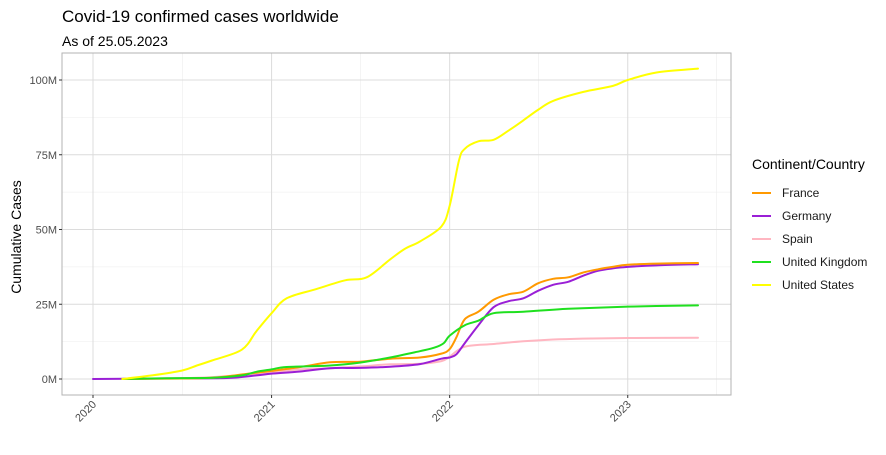 This screenshot has height=455, width=886. Describe the element at coordinates (443, 412) in the screenshot. I see `x-tick-label: 2022` at that location.